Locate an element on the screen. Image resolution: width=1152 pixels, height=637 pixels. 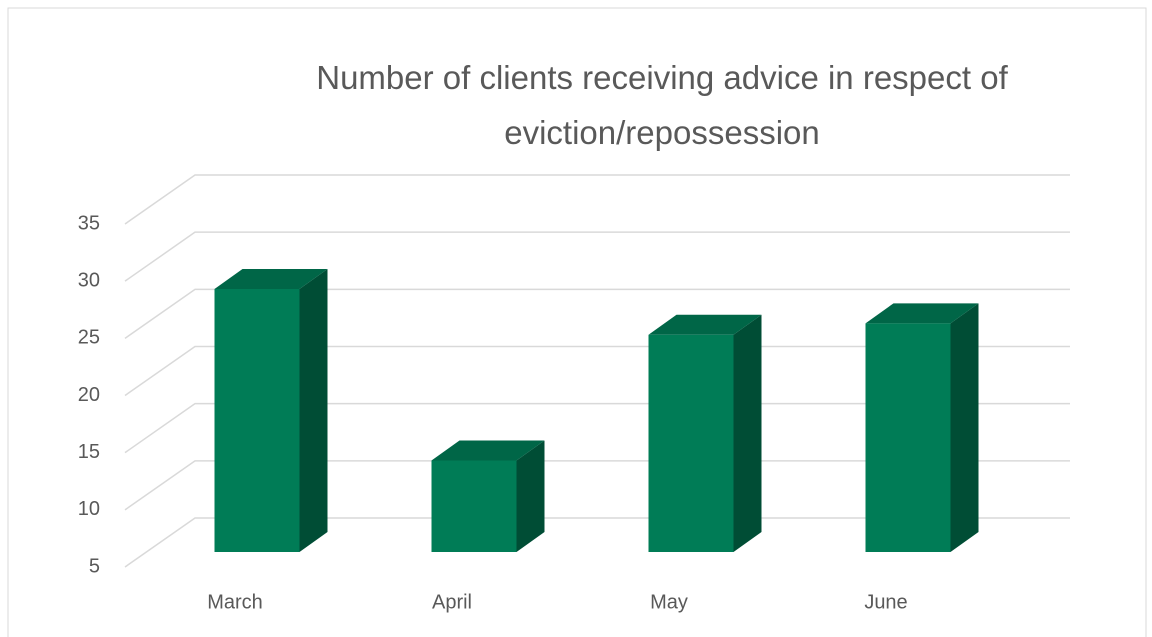
x-tick-label: March is located at coordinates (235, 602).